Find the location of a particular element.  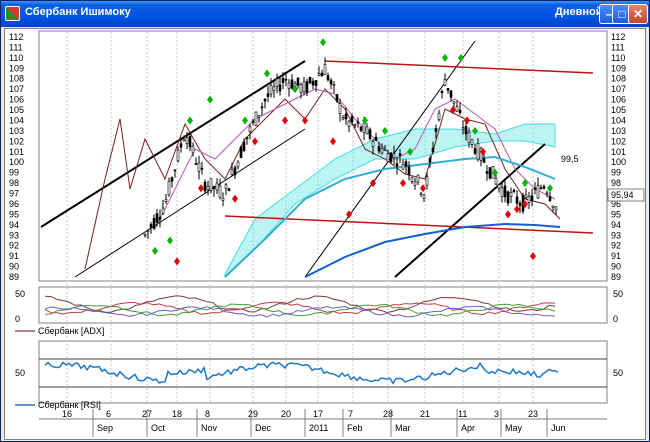

price-tick-right: 102 is located at coordinates (618, 141).